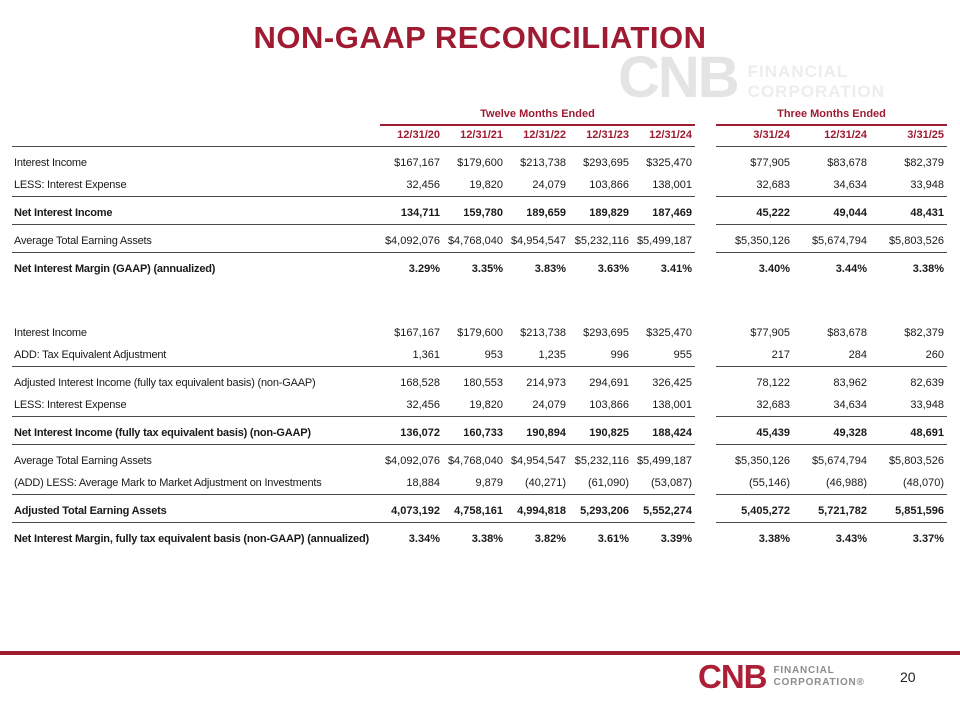 This screenshot has height=720, width=960. I want to click on row-group-right: 3.40% 3.44% 3.38%, so click(831, 269).